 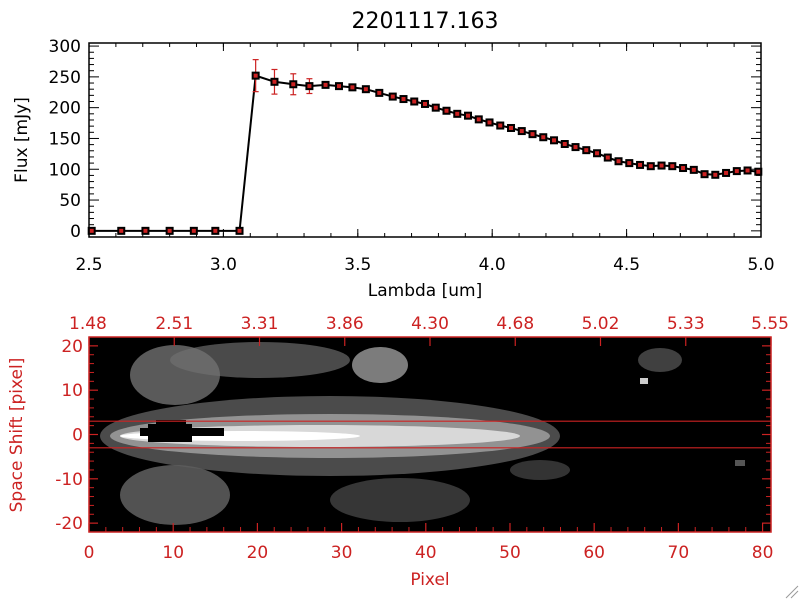 I want to click on x-tick-label: 5.0, so click(x=760, y=265).